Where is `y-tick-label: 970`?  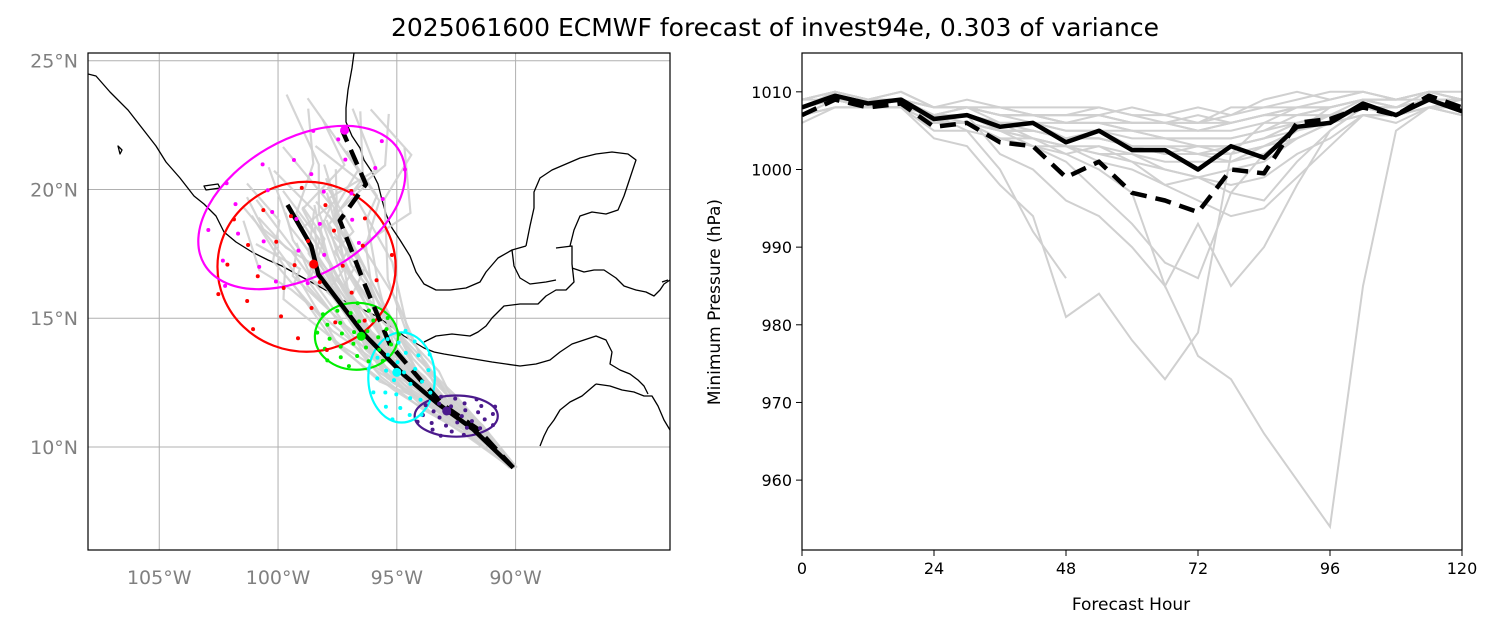 y-tick-label: 970 is located at coordinates (776, 402).